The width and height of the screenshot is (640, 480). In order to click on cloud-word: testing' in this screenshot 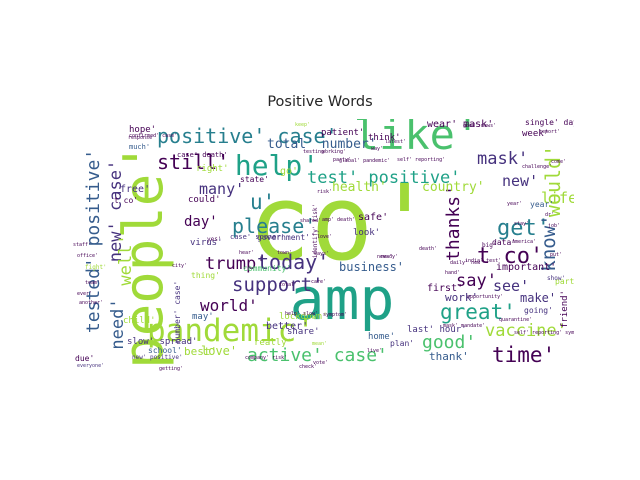, I will do `click(315, 152)`.